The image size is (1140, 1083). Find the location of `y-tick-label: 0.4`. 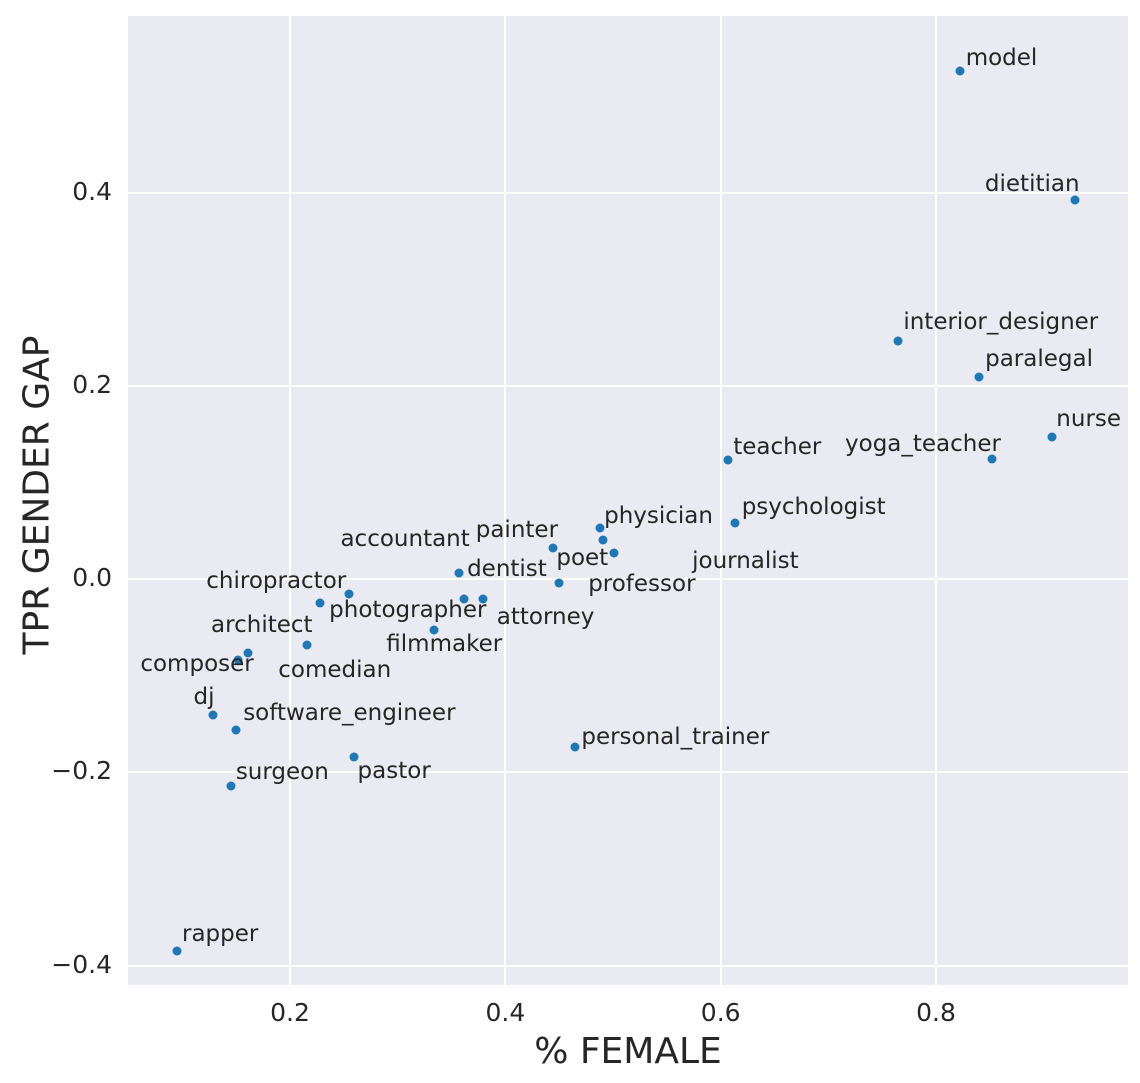

y-tick-label: 0.4 is located at coordinates (92, 191).